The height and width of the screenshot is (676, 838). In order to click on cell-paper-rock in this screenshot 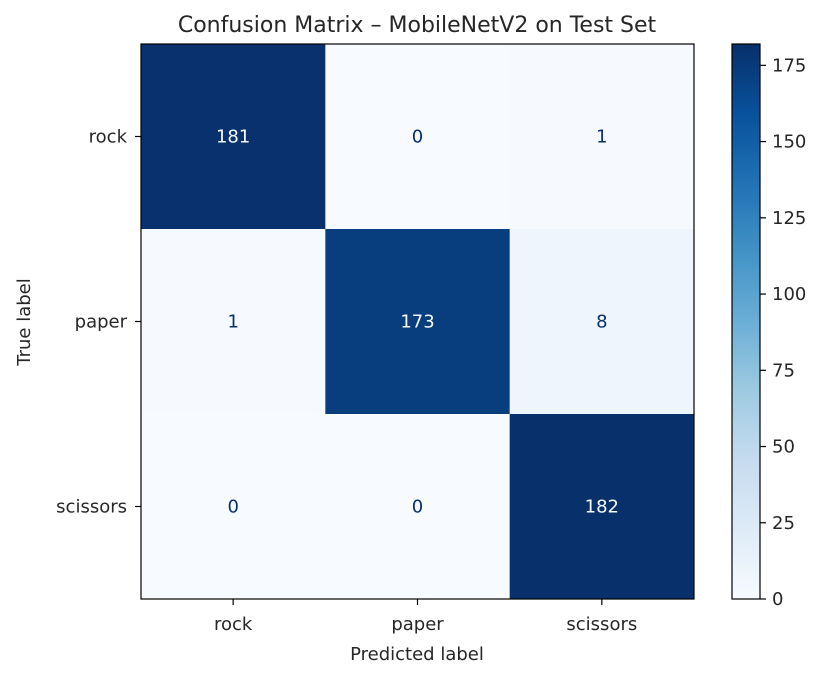, I will do `click(233, 322)`.